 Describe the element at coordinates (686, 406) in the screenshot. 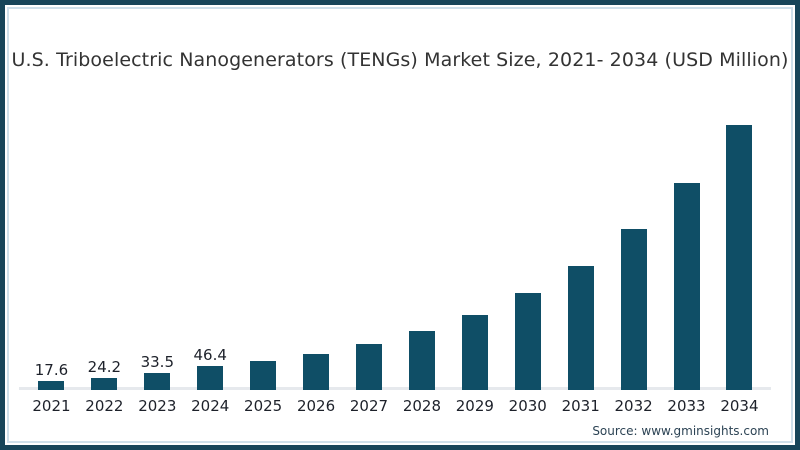

I see `x-tick-2033: 2033` at that location.